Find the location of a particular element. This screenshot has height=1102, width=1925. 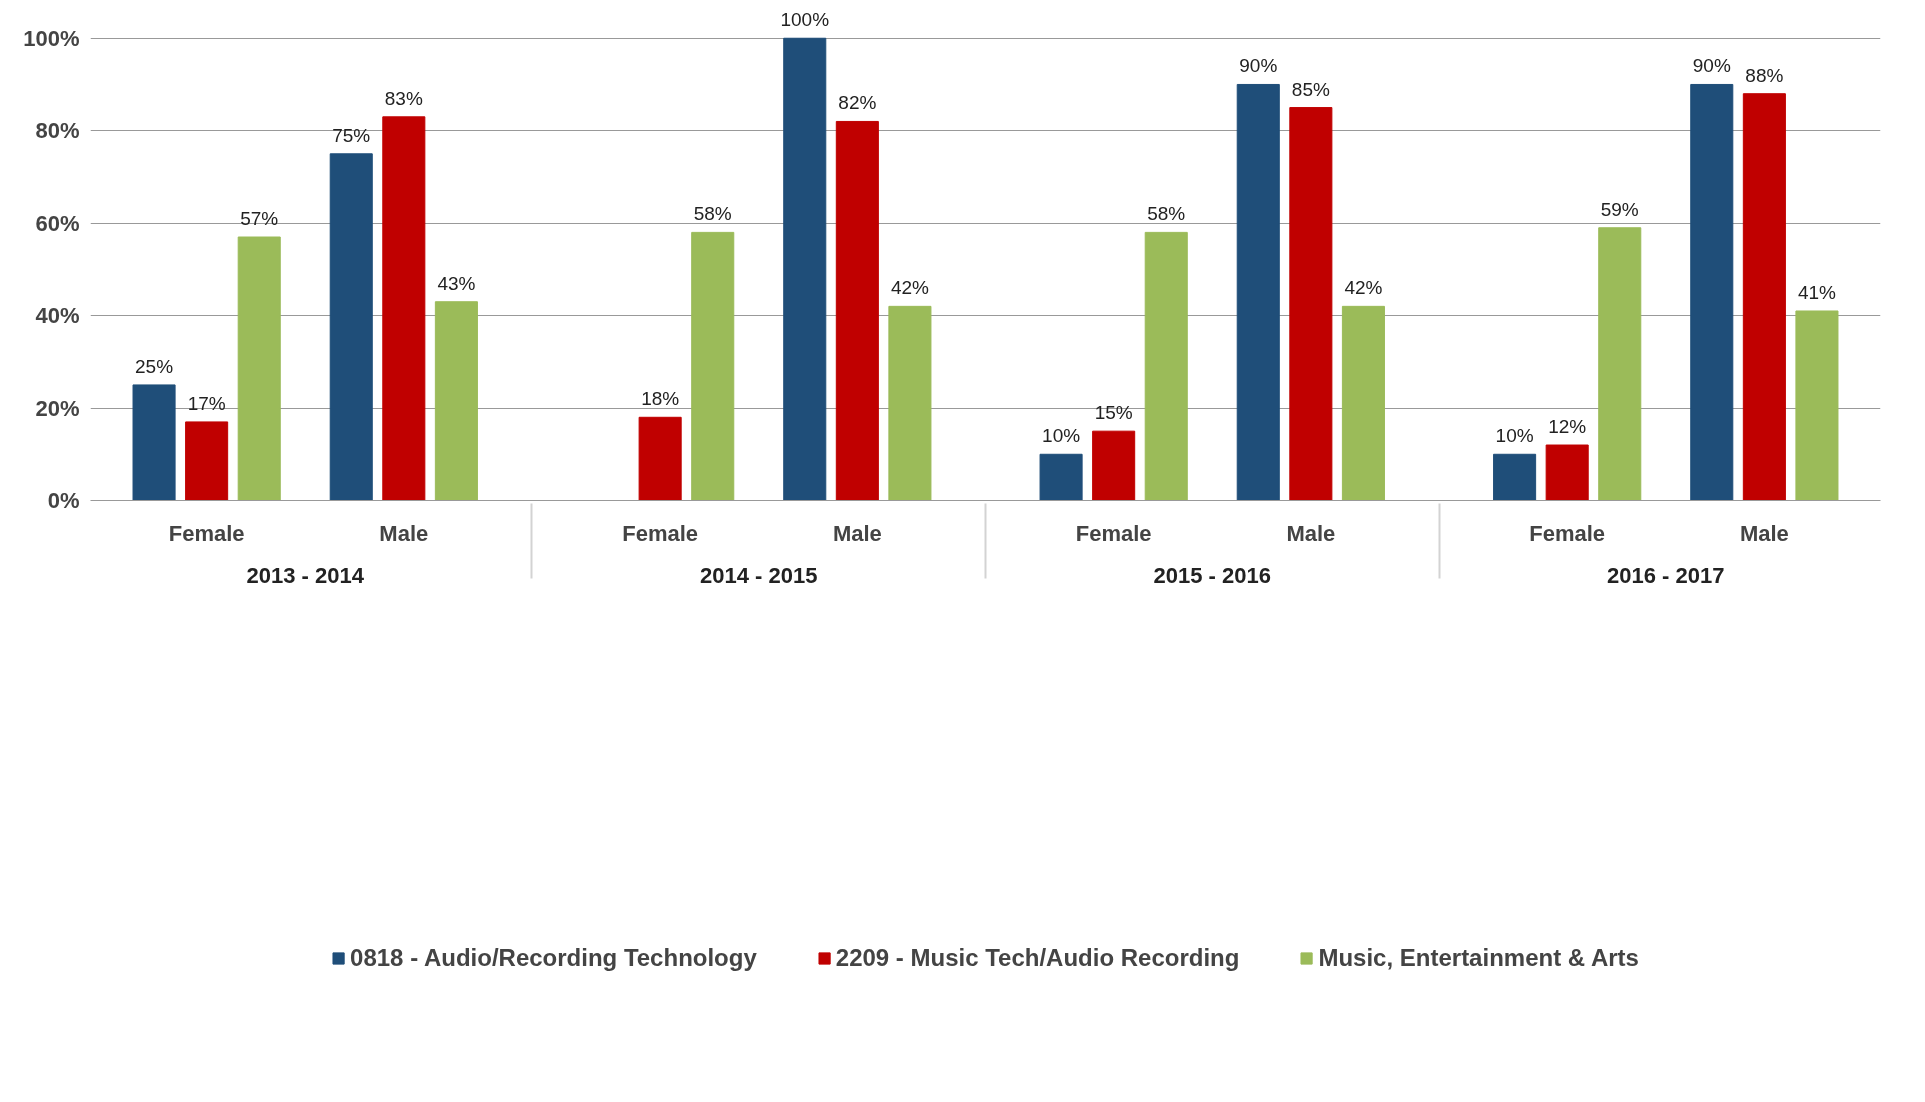

y-tick-label: 60% is located at coordinates (57, 223).